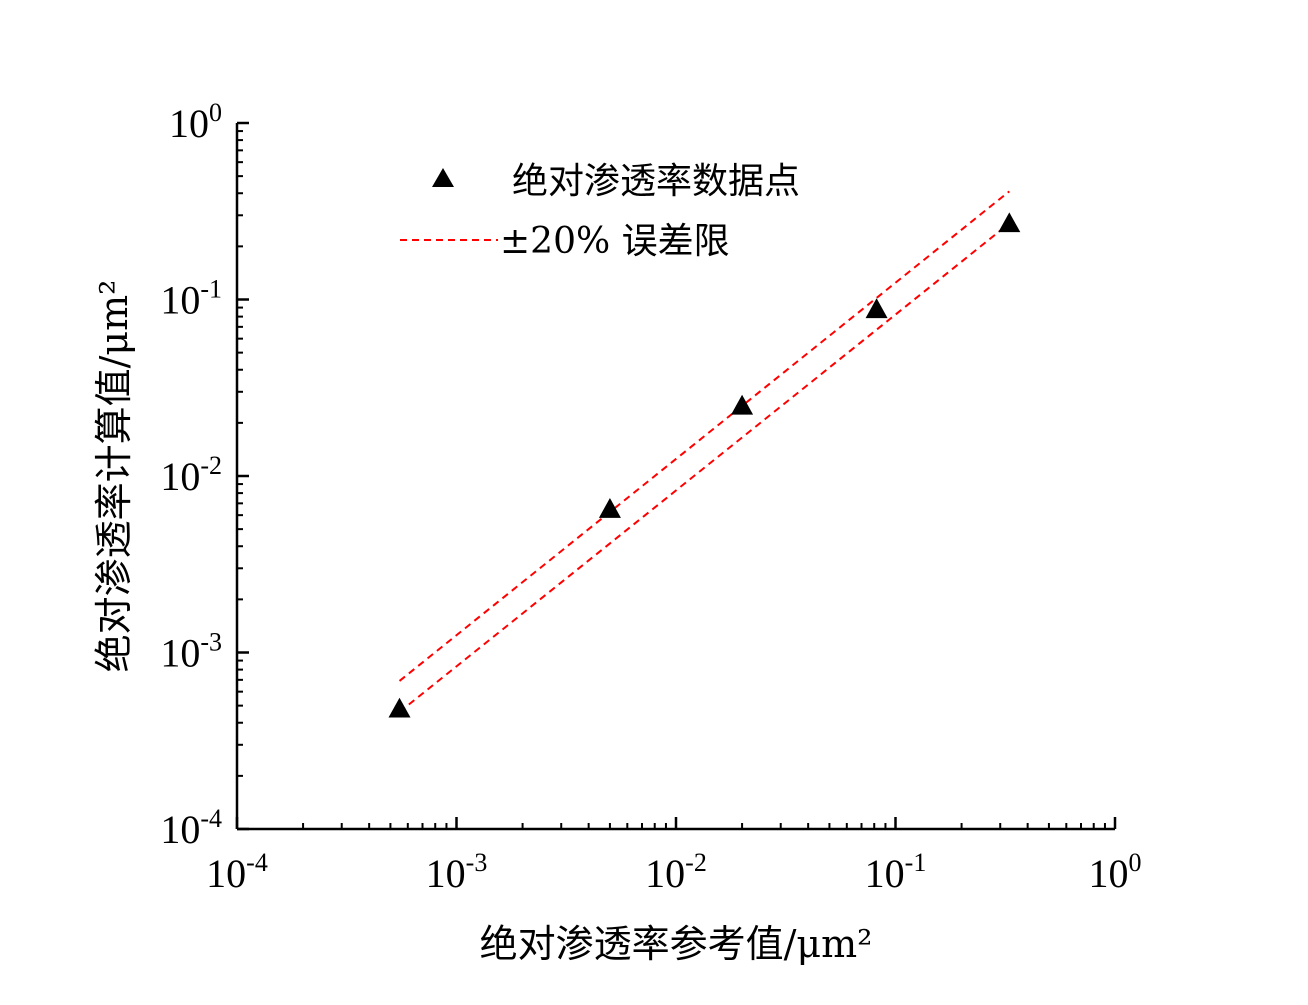 The width and height of the screenshot is (1308, 1005). I want to click on y-axis-title: 绝对渗透率计算值/μm², so click(114, 476).